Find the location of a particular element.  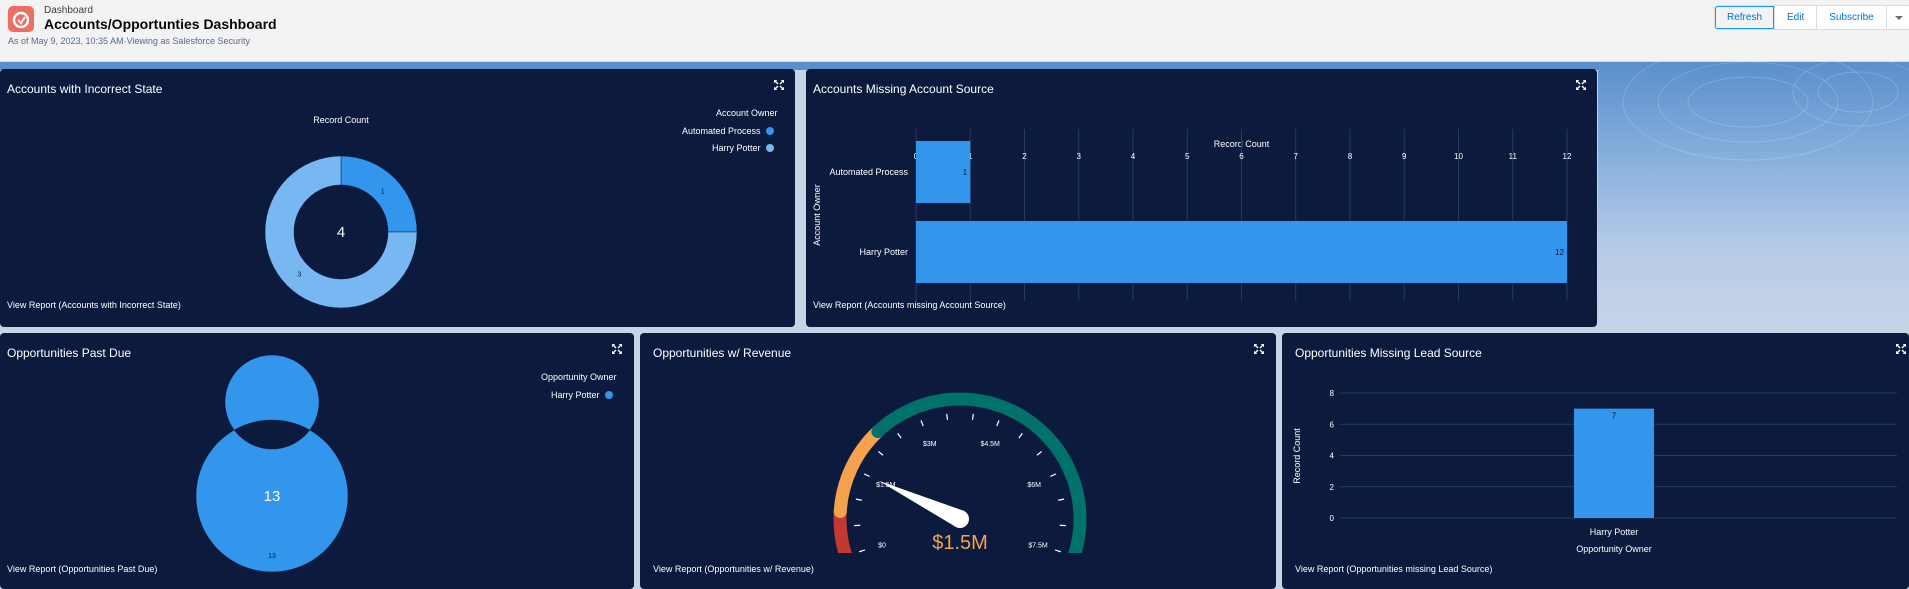

legend-title: Account Owner is located at coordinates (747, 113).